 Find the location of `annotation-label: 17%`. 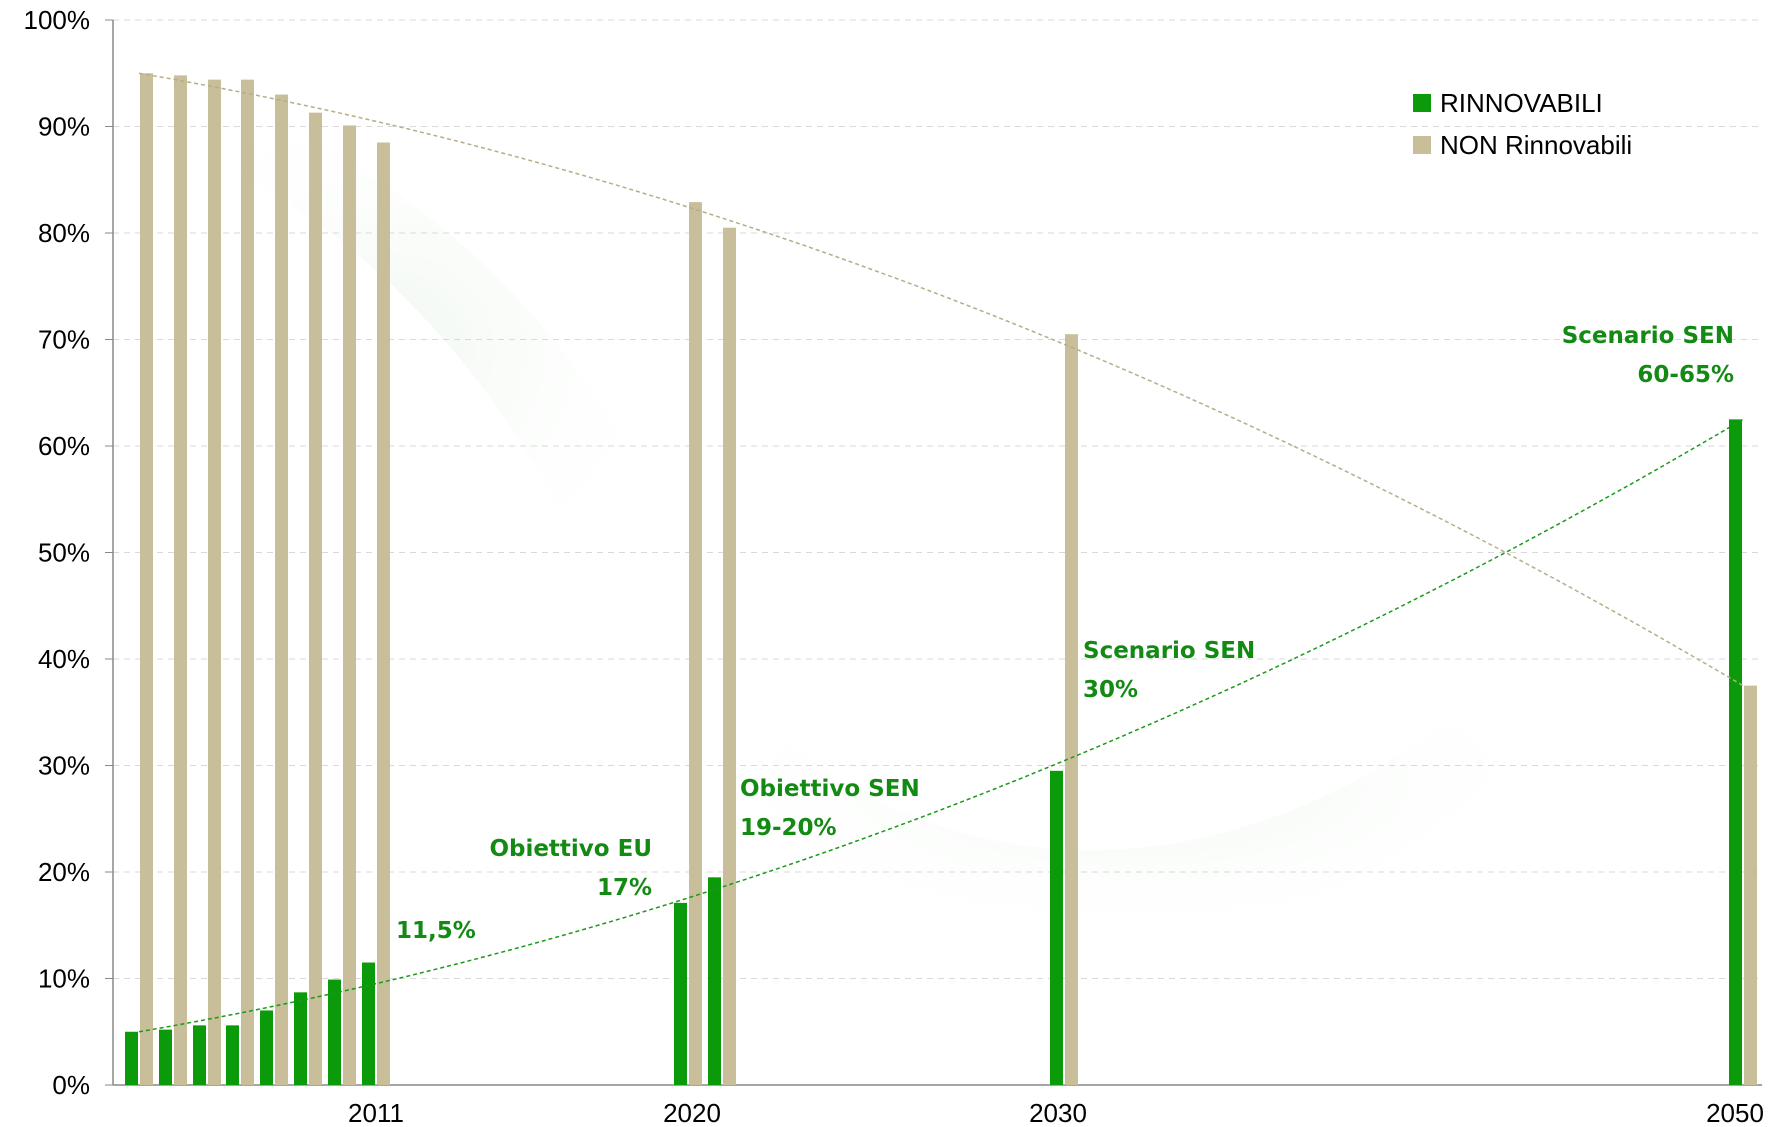

annotation-label: 17% is located at coordinates (624, 888).